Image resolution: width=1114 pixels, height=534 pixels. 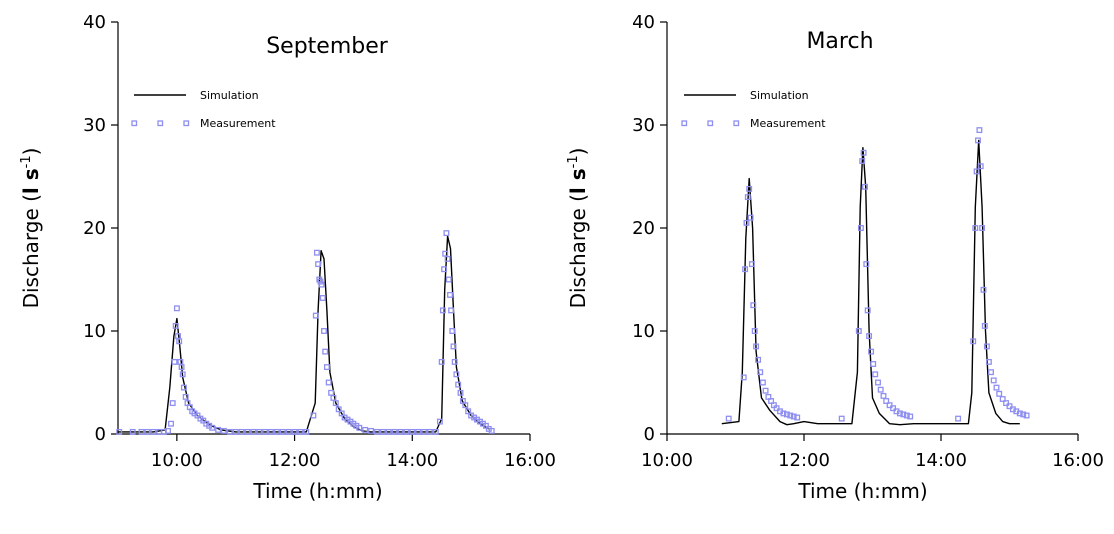 I want to click on simulation-line, so click(x=304, y=334).